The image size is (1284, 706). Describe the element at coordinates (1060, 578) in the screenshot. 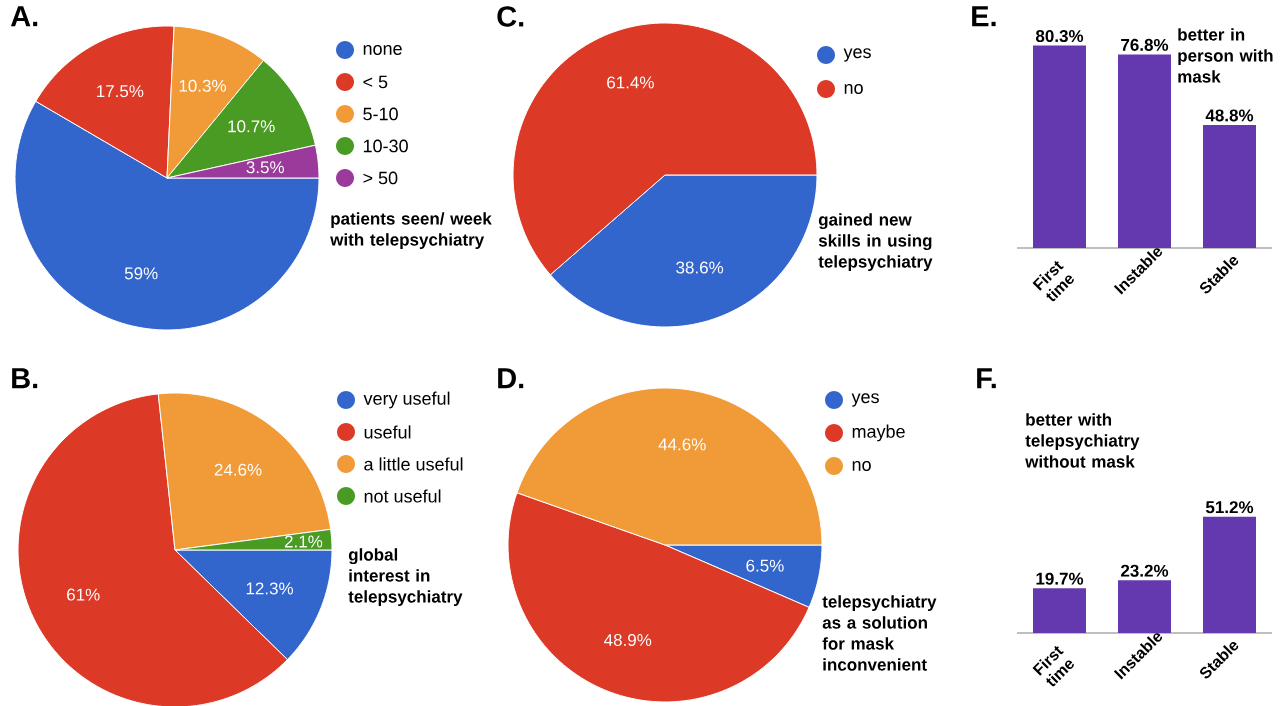

I see `data-label: 19.7%` at that location.